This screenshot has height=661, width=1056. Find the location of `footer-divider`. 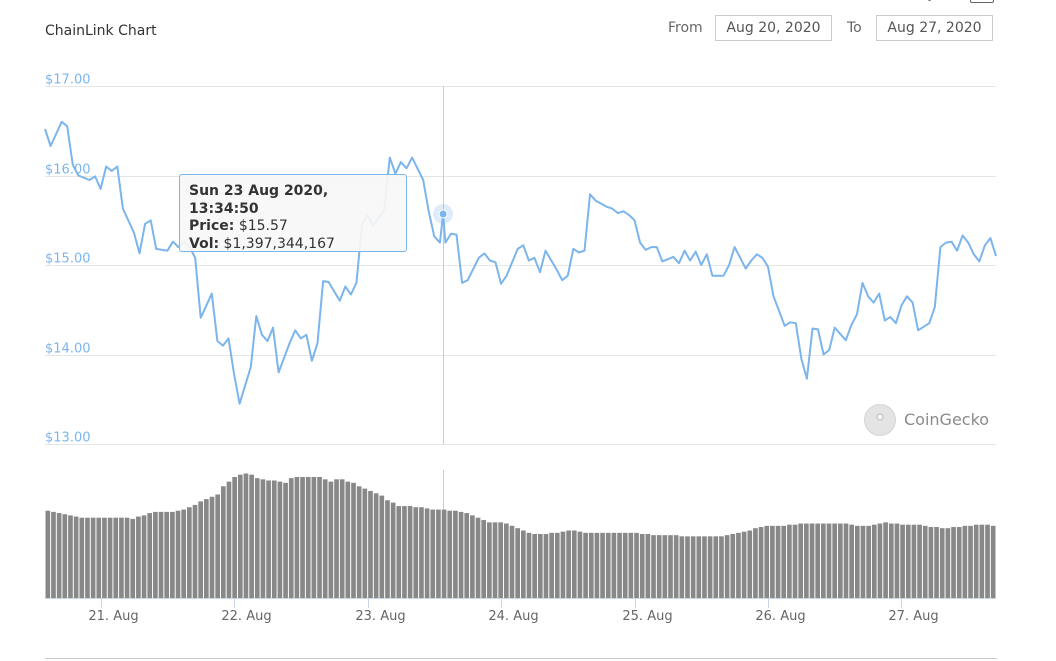

footer-divider is located at coordinates (521, 658).